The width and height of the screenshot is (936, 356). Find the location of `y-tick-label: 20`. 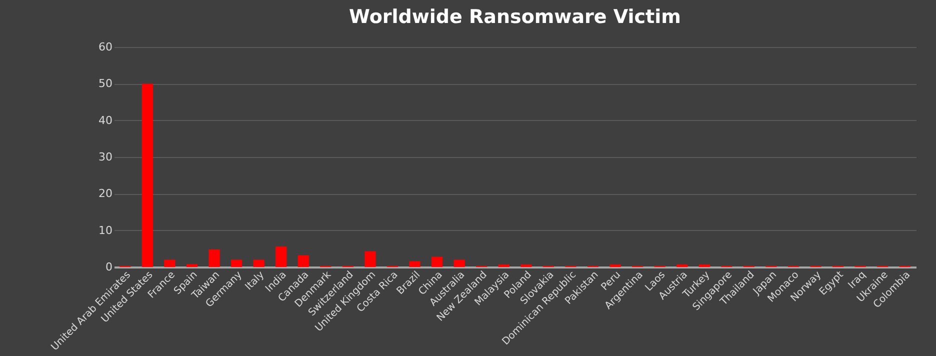

y-tick-label: 20 is located at coordinates (105, 193).